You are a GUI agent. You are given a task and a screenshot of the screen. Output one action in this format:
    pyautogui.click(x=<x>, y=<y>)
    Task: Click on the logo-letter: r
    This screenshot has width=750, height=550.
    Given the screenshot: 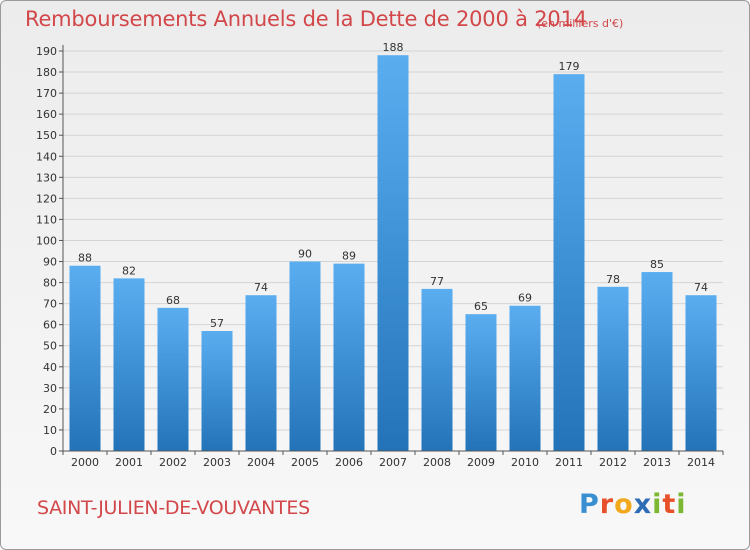 What is the action you would take?
    pyautogui.click(x=607, y=504)
    